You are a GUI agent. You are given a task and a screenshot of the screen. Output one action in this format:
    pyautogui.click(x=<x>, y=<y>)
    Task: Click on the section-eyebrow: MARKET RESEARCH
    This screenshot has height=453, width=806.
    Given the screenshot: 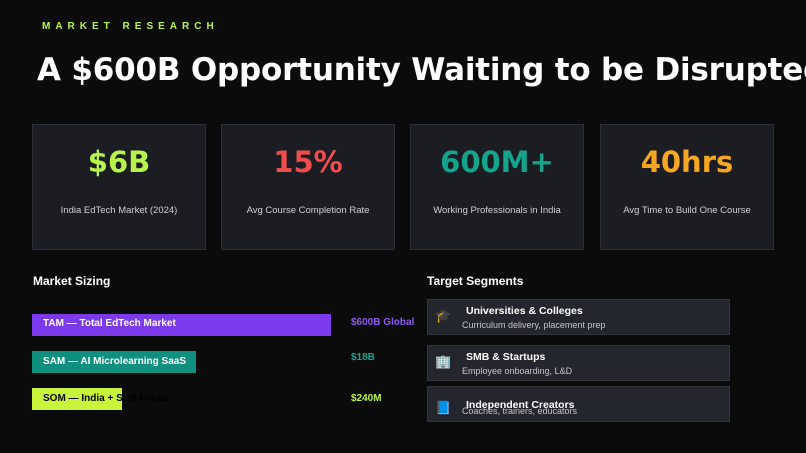 What is the action you would take?
    pyautogui.click(x=130, y=26)
    